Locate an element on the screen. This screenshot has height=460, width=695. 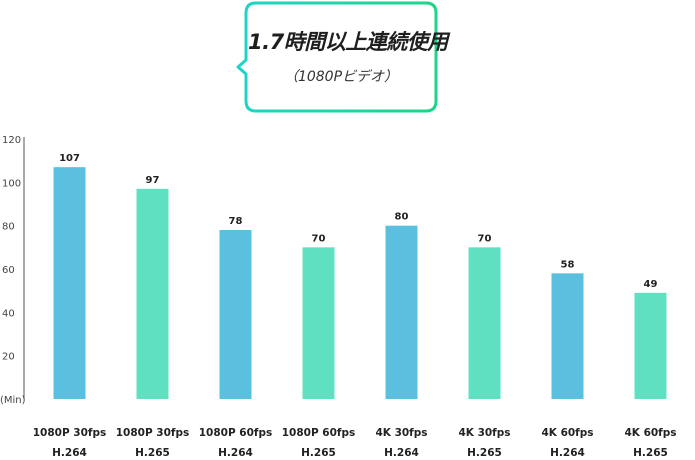
y-tick-label: 20 is located at coordinates (8, 357).